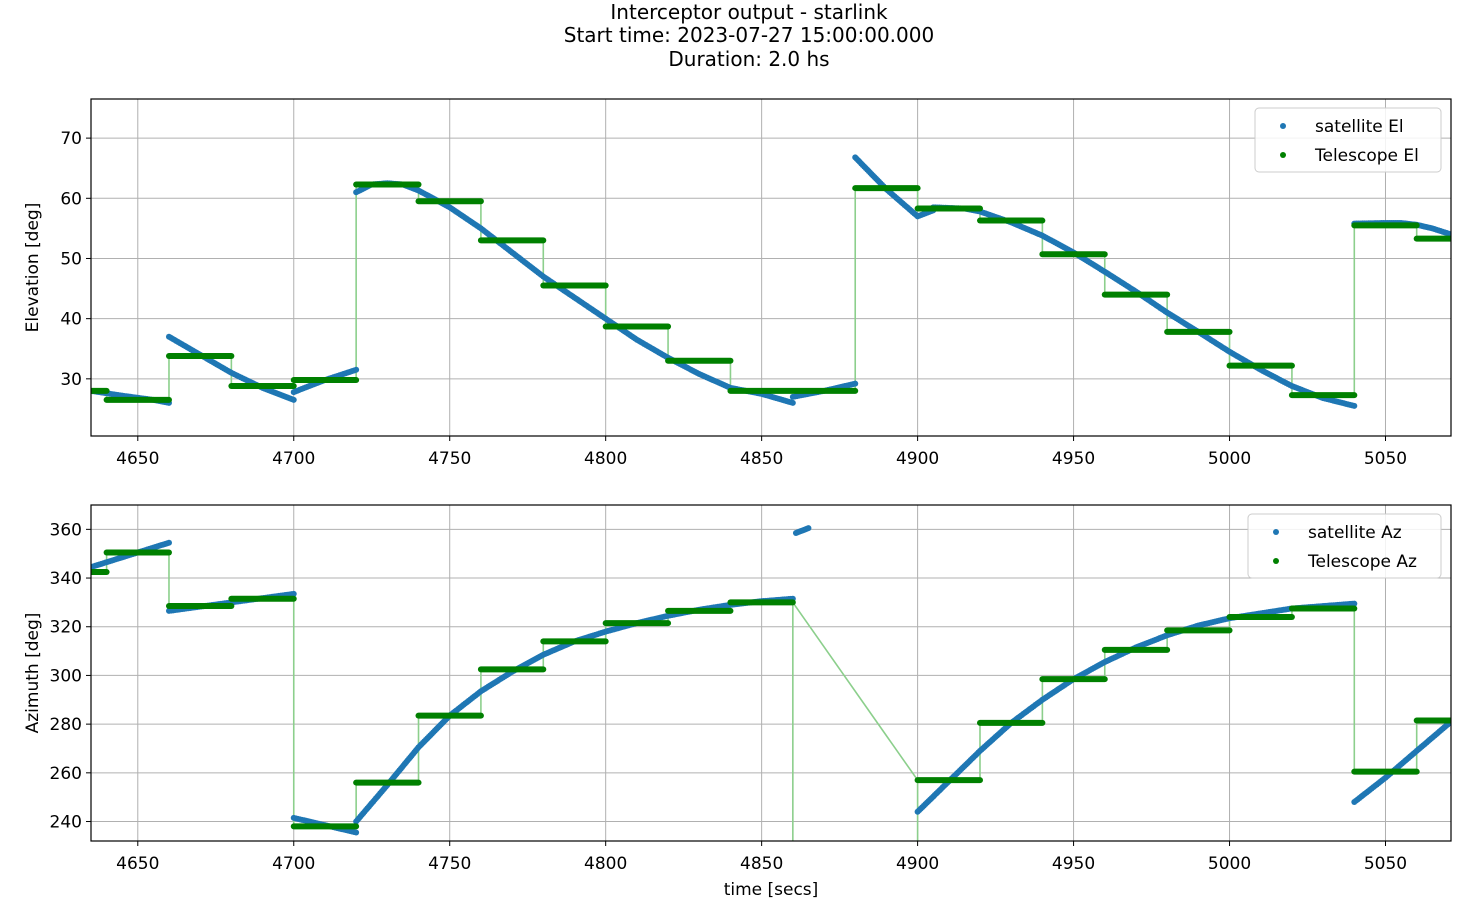 This screenshot has height=917, width=1479. I want to click on legend-entry-label: satellite El, so click(1359, 127).